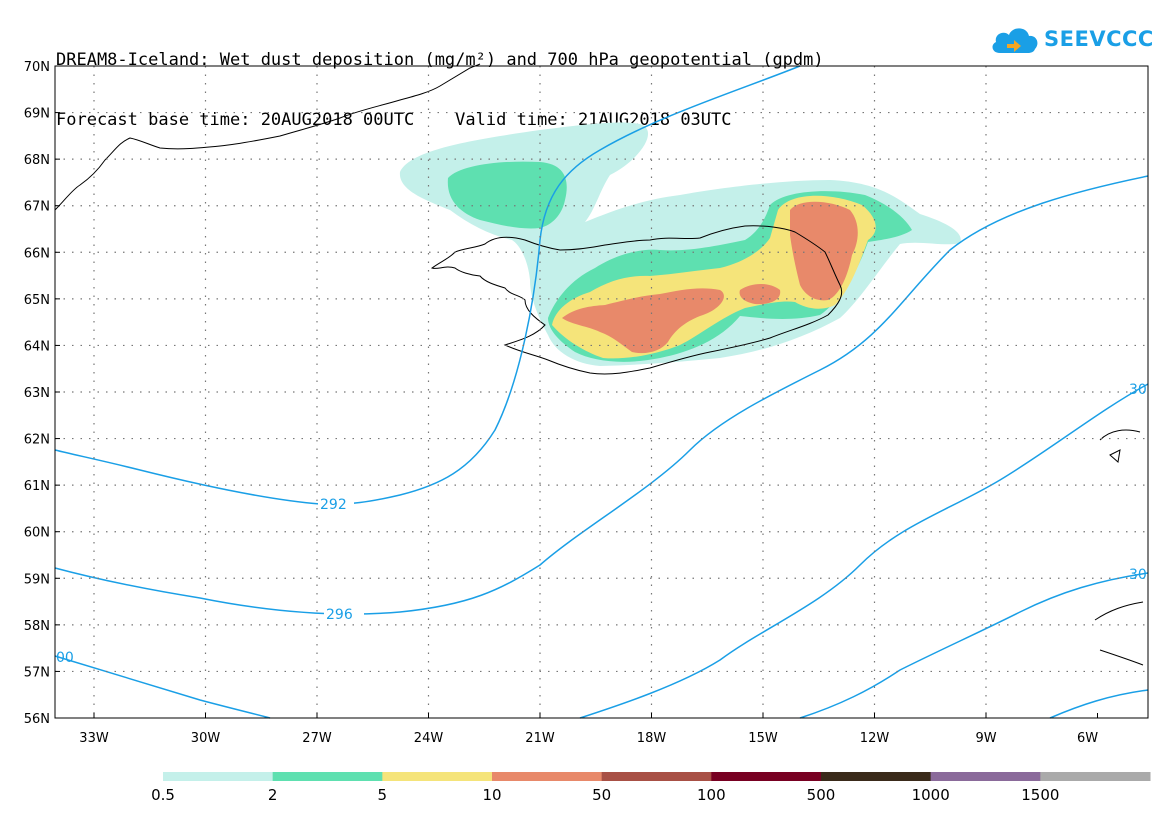 Image resolution: width=1175 pixels, height=815 pixels. Describe the element at coordinates (652, 738) in the screenshot. I see `lon-label: 18W` at that location.